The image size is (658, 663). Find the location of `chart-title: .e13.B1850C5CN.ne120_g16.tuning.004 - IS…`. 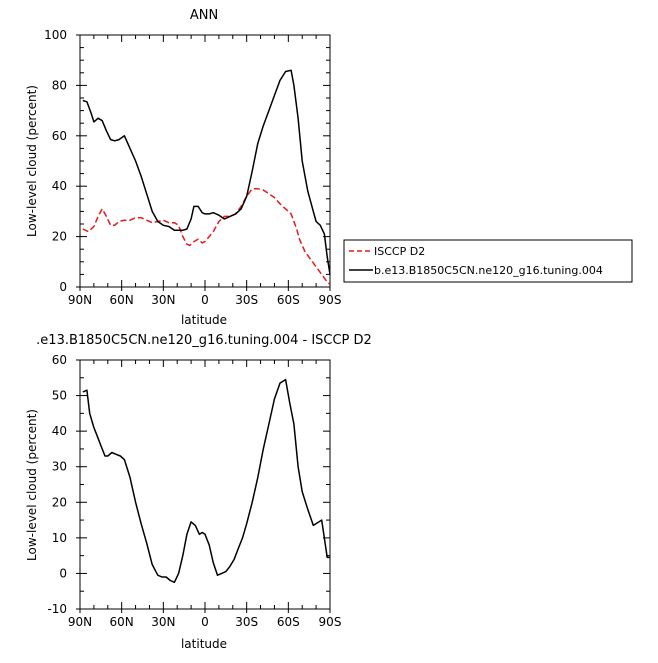

chart-title: .e13.B1850C5CN.ne120_g16.tuning.004 - IS… is located at coordinates (204, 340).